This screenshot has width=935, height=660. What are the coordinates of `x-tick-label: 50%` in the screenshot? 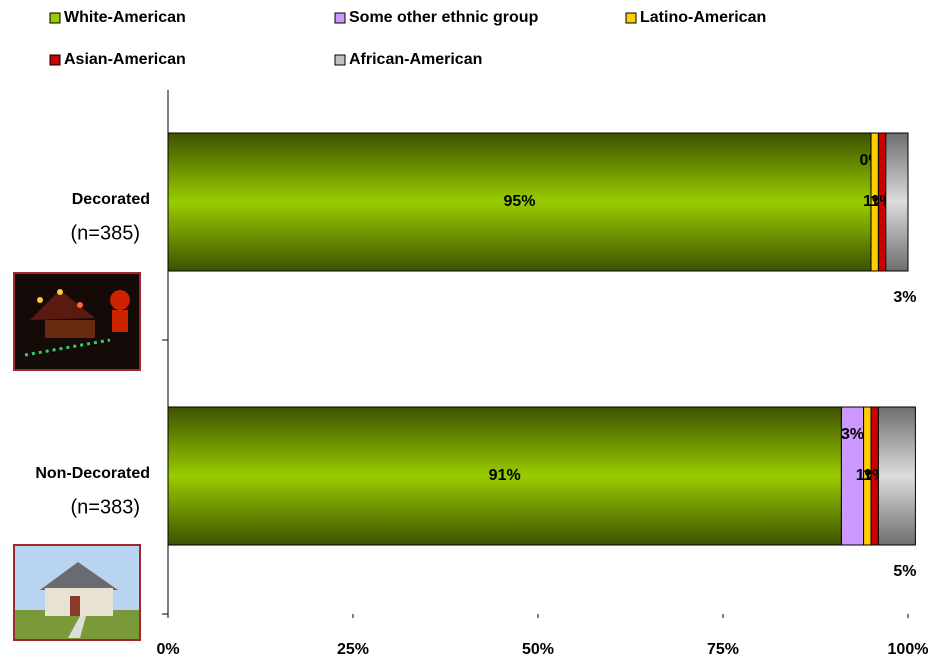 It's located at (538, 649).